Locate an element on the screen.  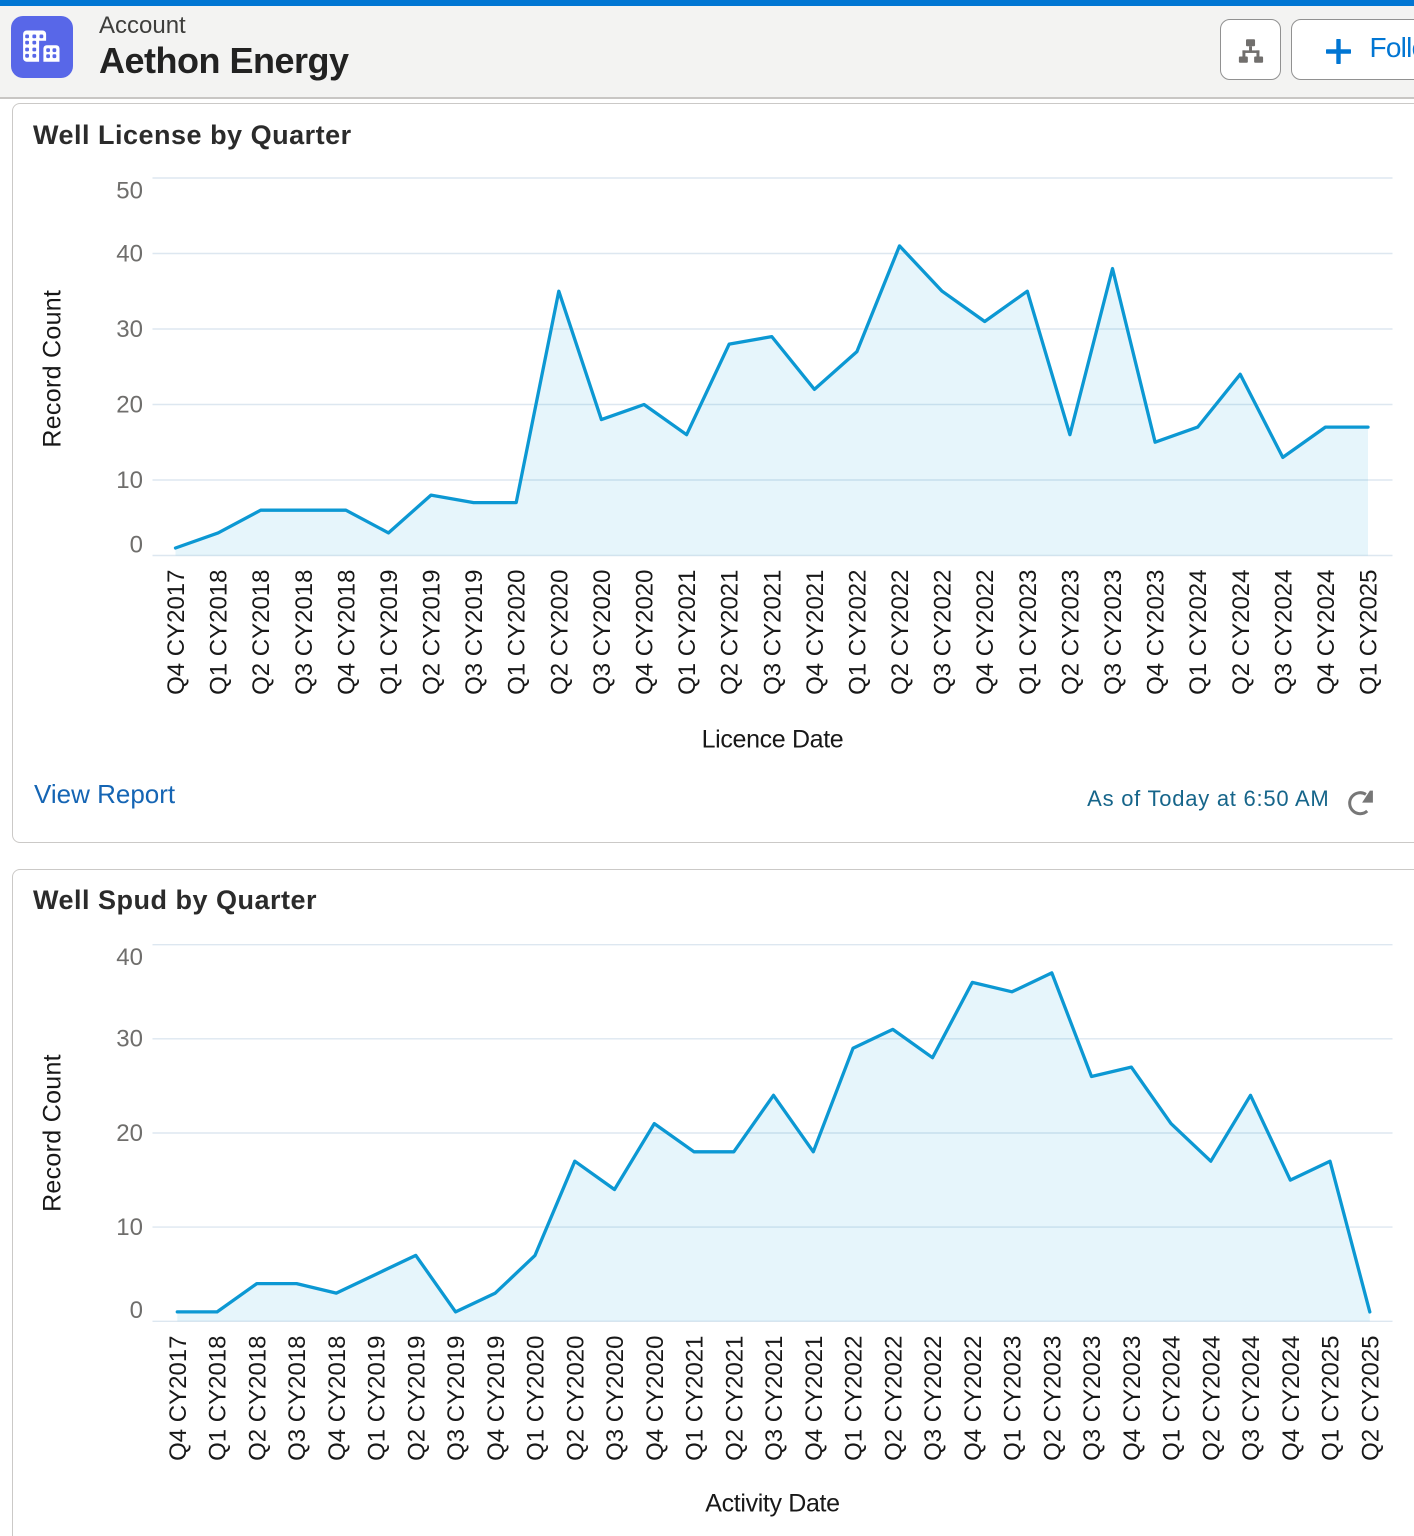
svg-text: Licence Date is located at coordinates (773, 740).